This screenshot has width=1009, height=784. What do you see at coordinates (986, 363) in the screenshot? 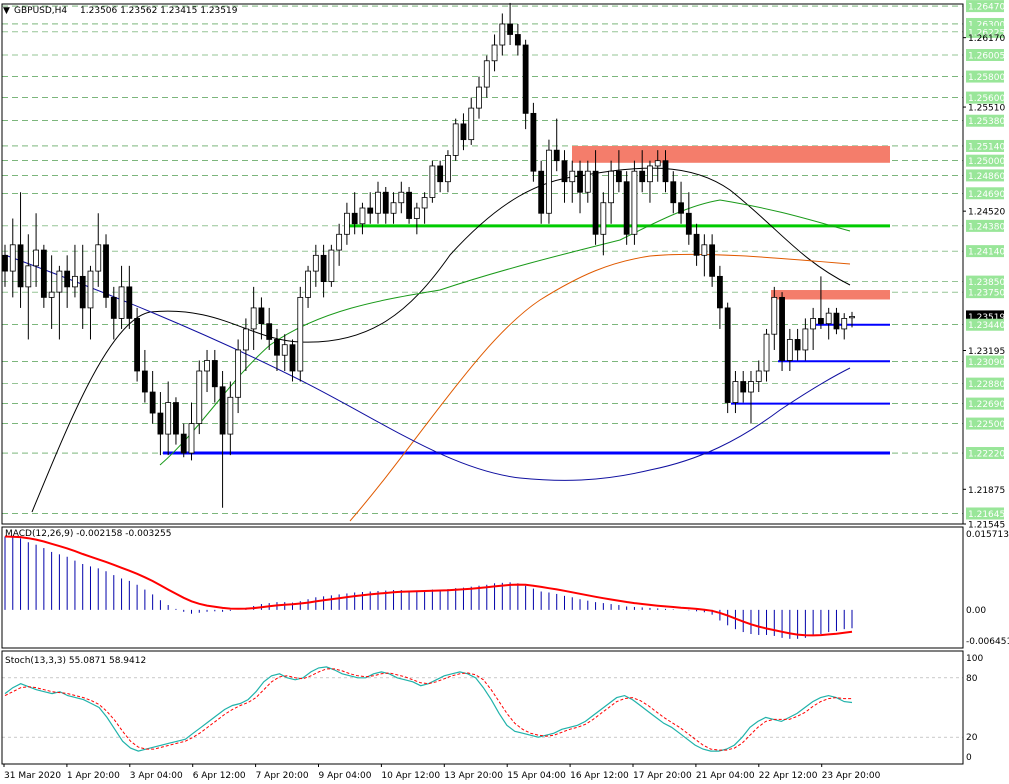
I see `price-tag: 1.23090` at bounding box center [986, 363].